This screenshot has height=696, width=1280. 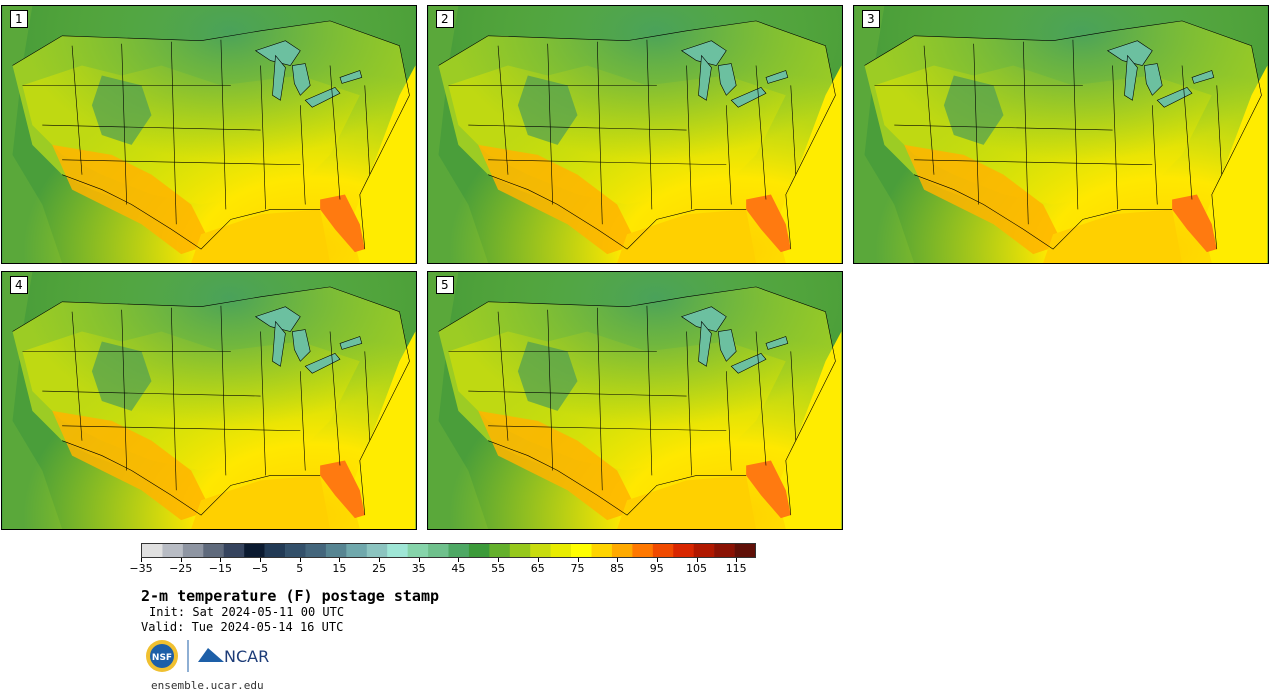 I want to click on panel-label: 1, so click(x=19, y=19).